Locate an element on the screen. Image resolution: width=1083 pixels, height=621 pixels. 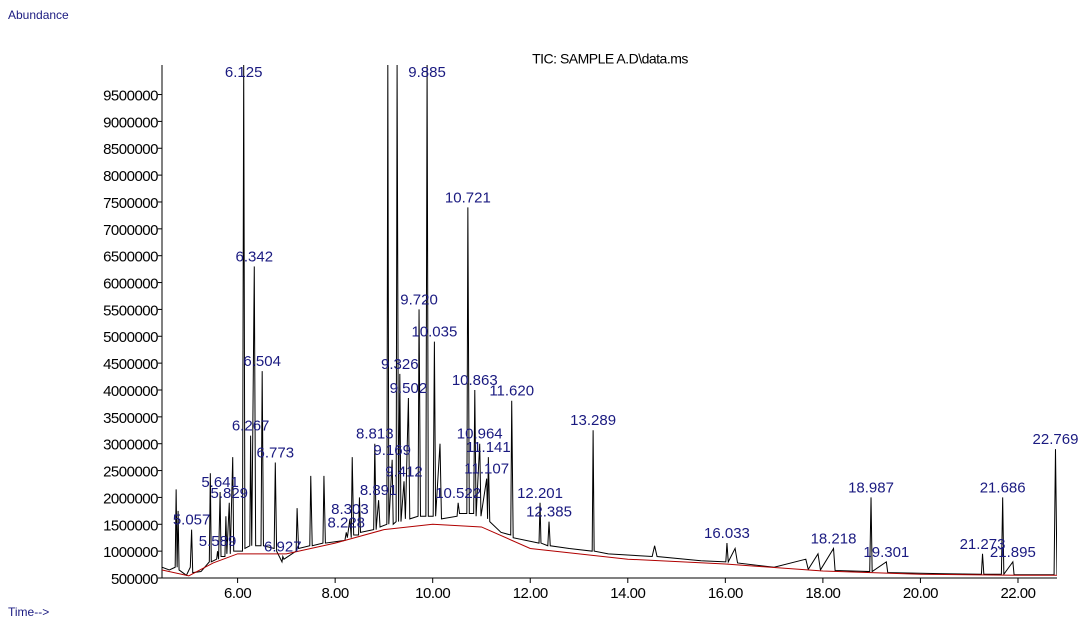
x-tick-label: 10.00 is located at coordinates (432, 593).